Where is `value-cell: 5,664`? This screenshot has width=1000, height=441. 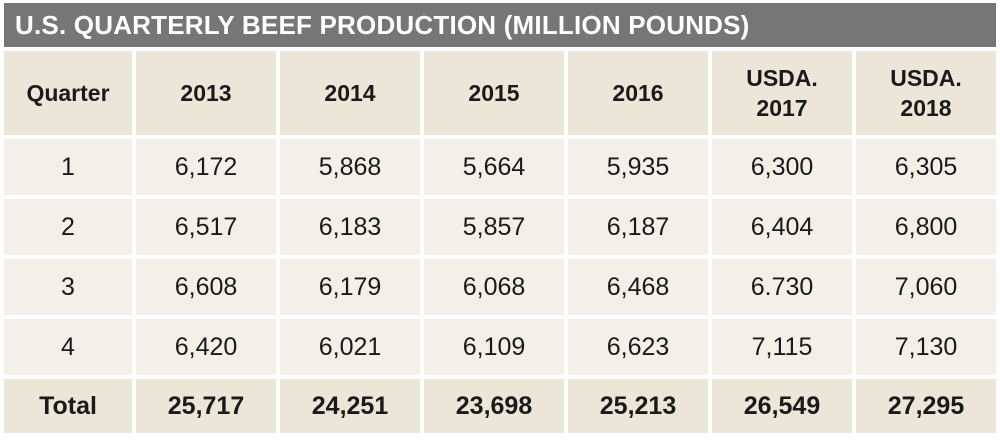
value-cell: 5,664 is located at coordinates (494, 167).